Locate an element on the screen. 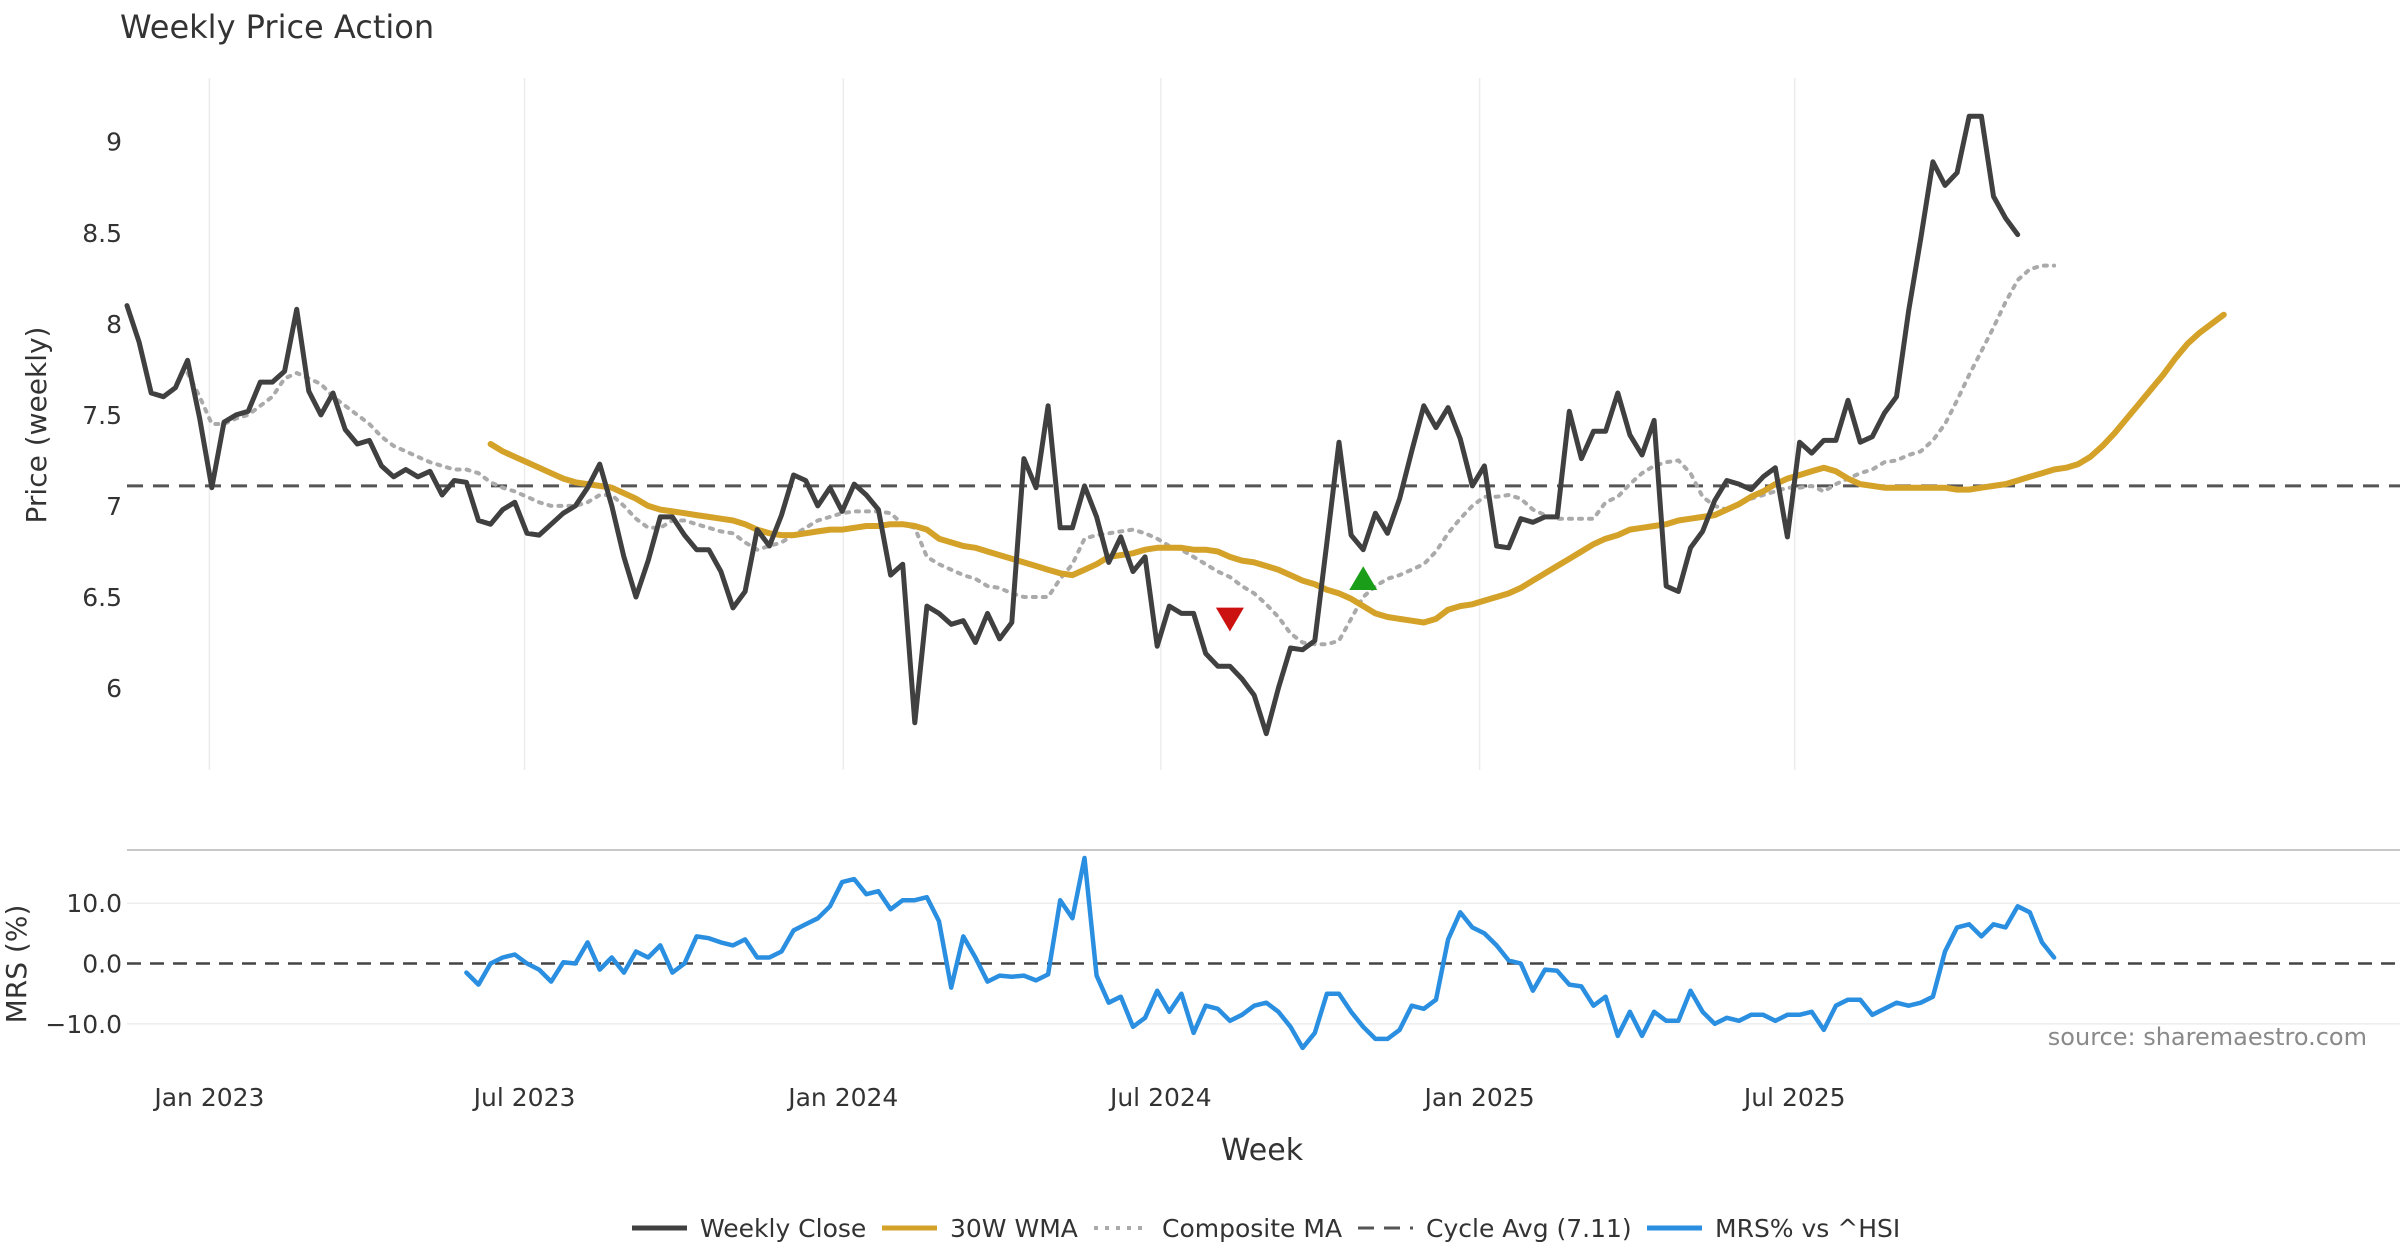 The height and width of the screenshot is (1260, 2400). mrs-y-tick-label: −10.0 is located at coordinates (83, 1024).